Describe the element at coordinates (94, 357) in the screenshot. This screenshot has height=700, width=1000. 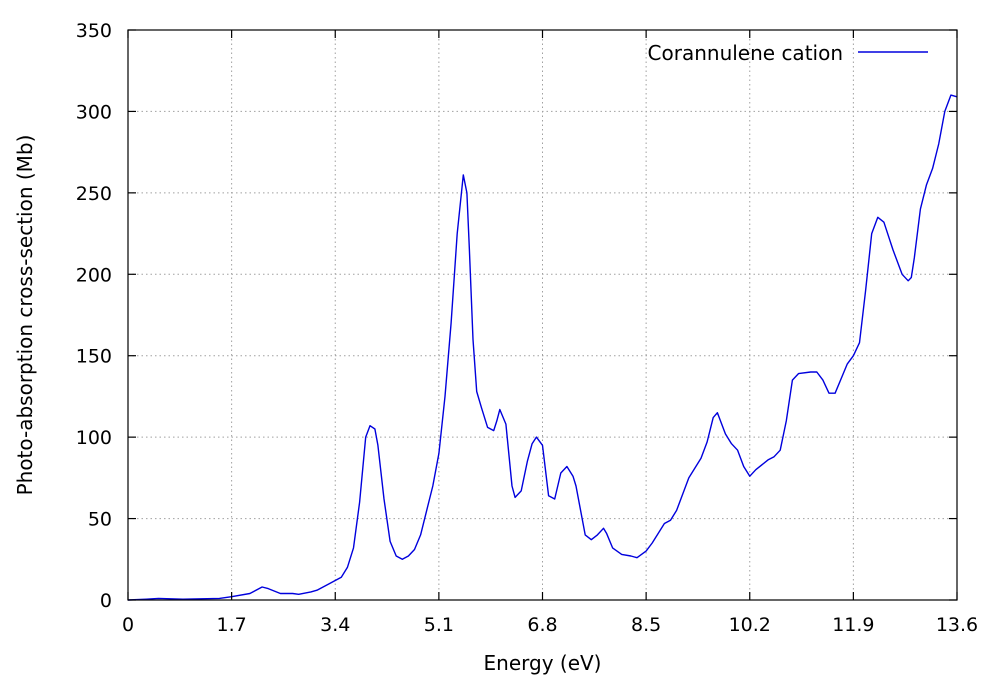
I see `y-tick-label: 150` at that location.